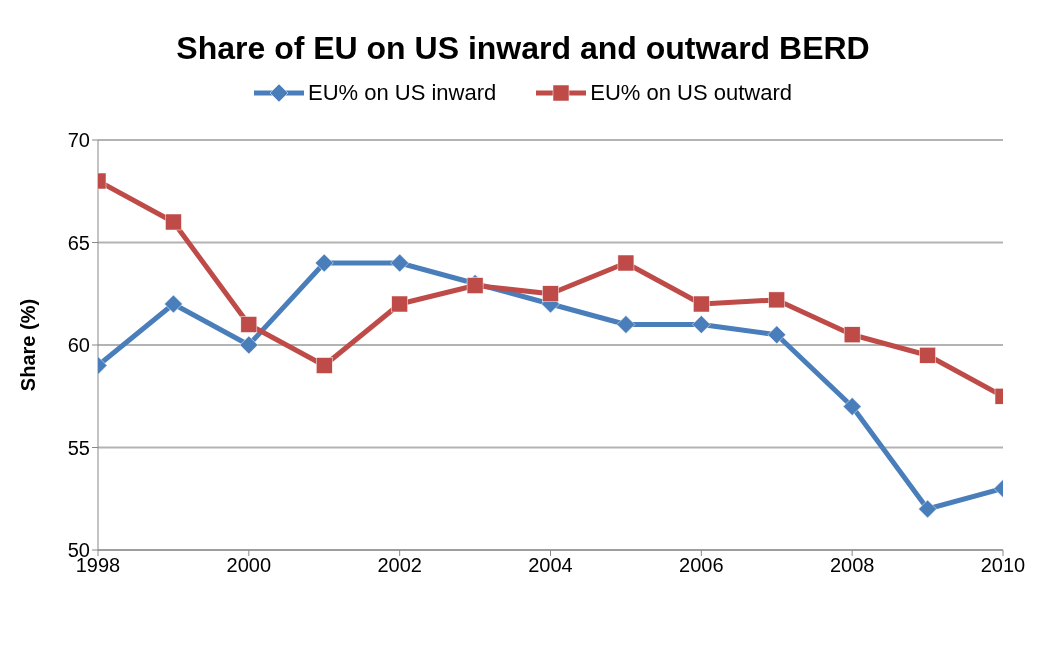  What do you see at coordinates (28, 345) in the screenshot?
I see `y-axis-title: Share (%)` at bounding box center [28, 345].